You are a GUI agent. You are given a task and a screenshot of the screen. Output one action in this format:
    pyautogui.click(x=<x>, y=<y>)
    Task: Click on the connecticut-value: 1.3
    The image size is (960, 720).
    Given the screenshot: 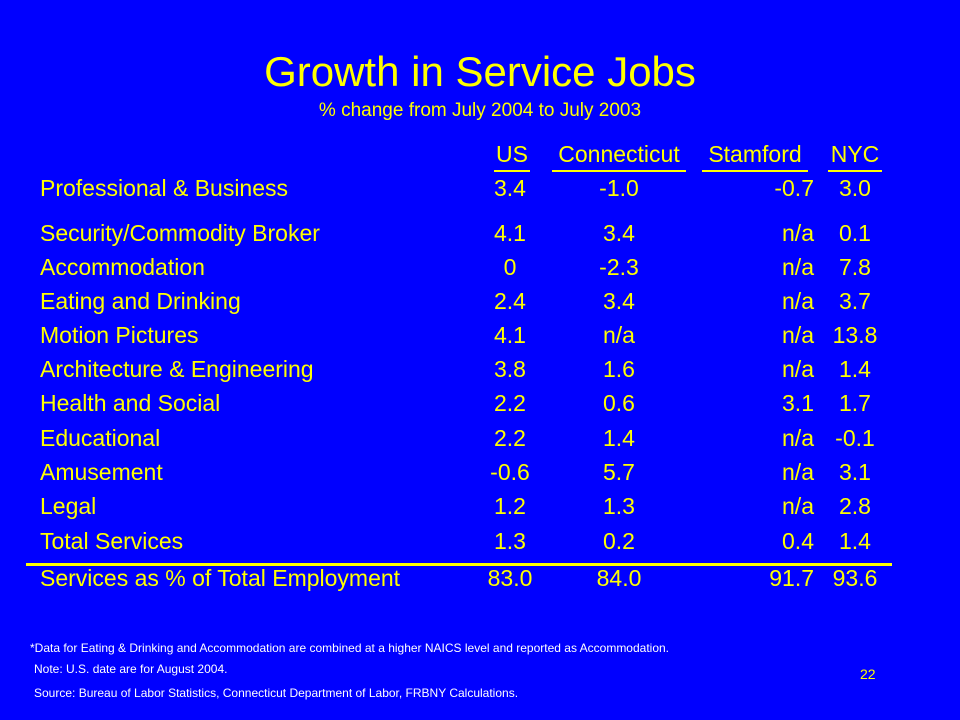 What is the action you would take?
    pyautogui.click(x=619, y=506)
    